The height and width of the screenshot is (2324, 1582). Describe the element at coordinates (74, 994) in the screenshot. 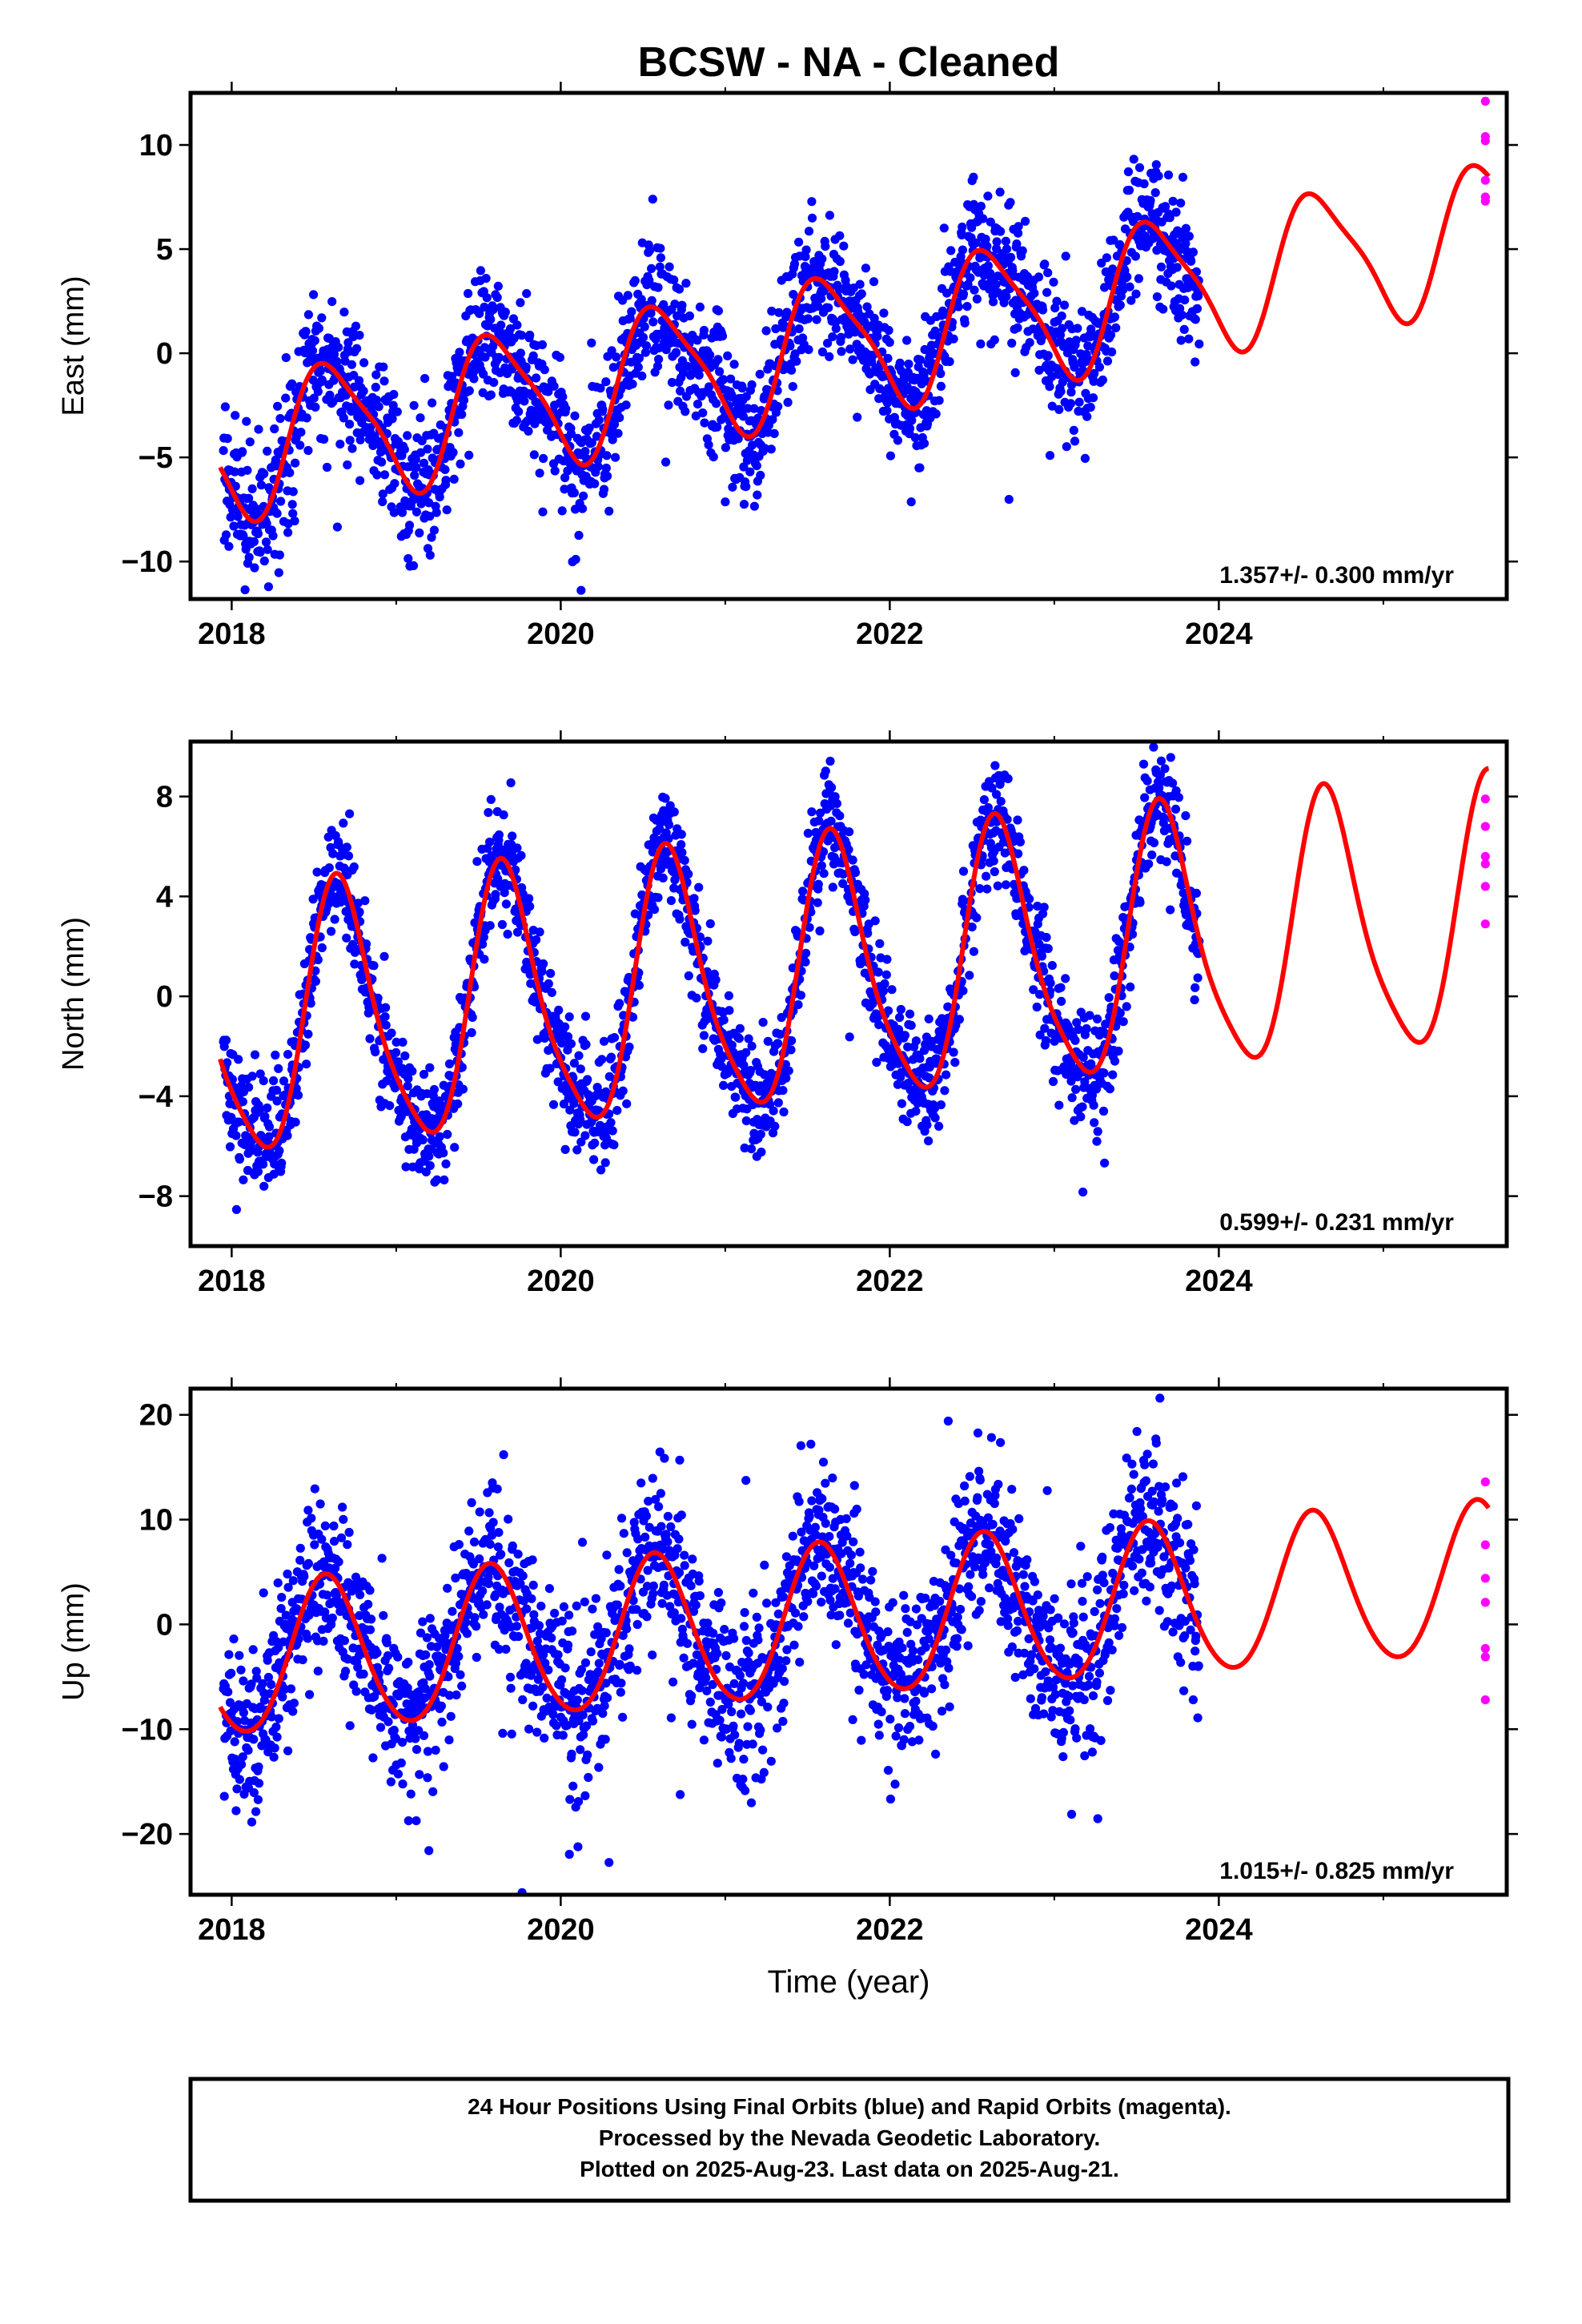

I see `y-axis-label: North (mm)` at that location.